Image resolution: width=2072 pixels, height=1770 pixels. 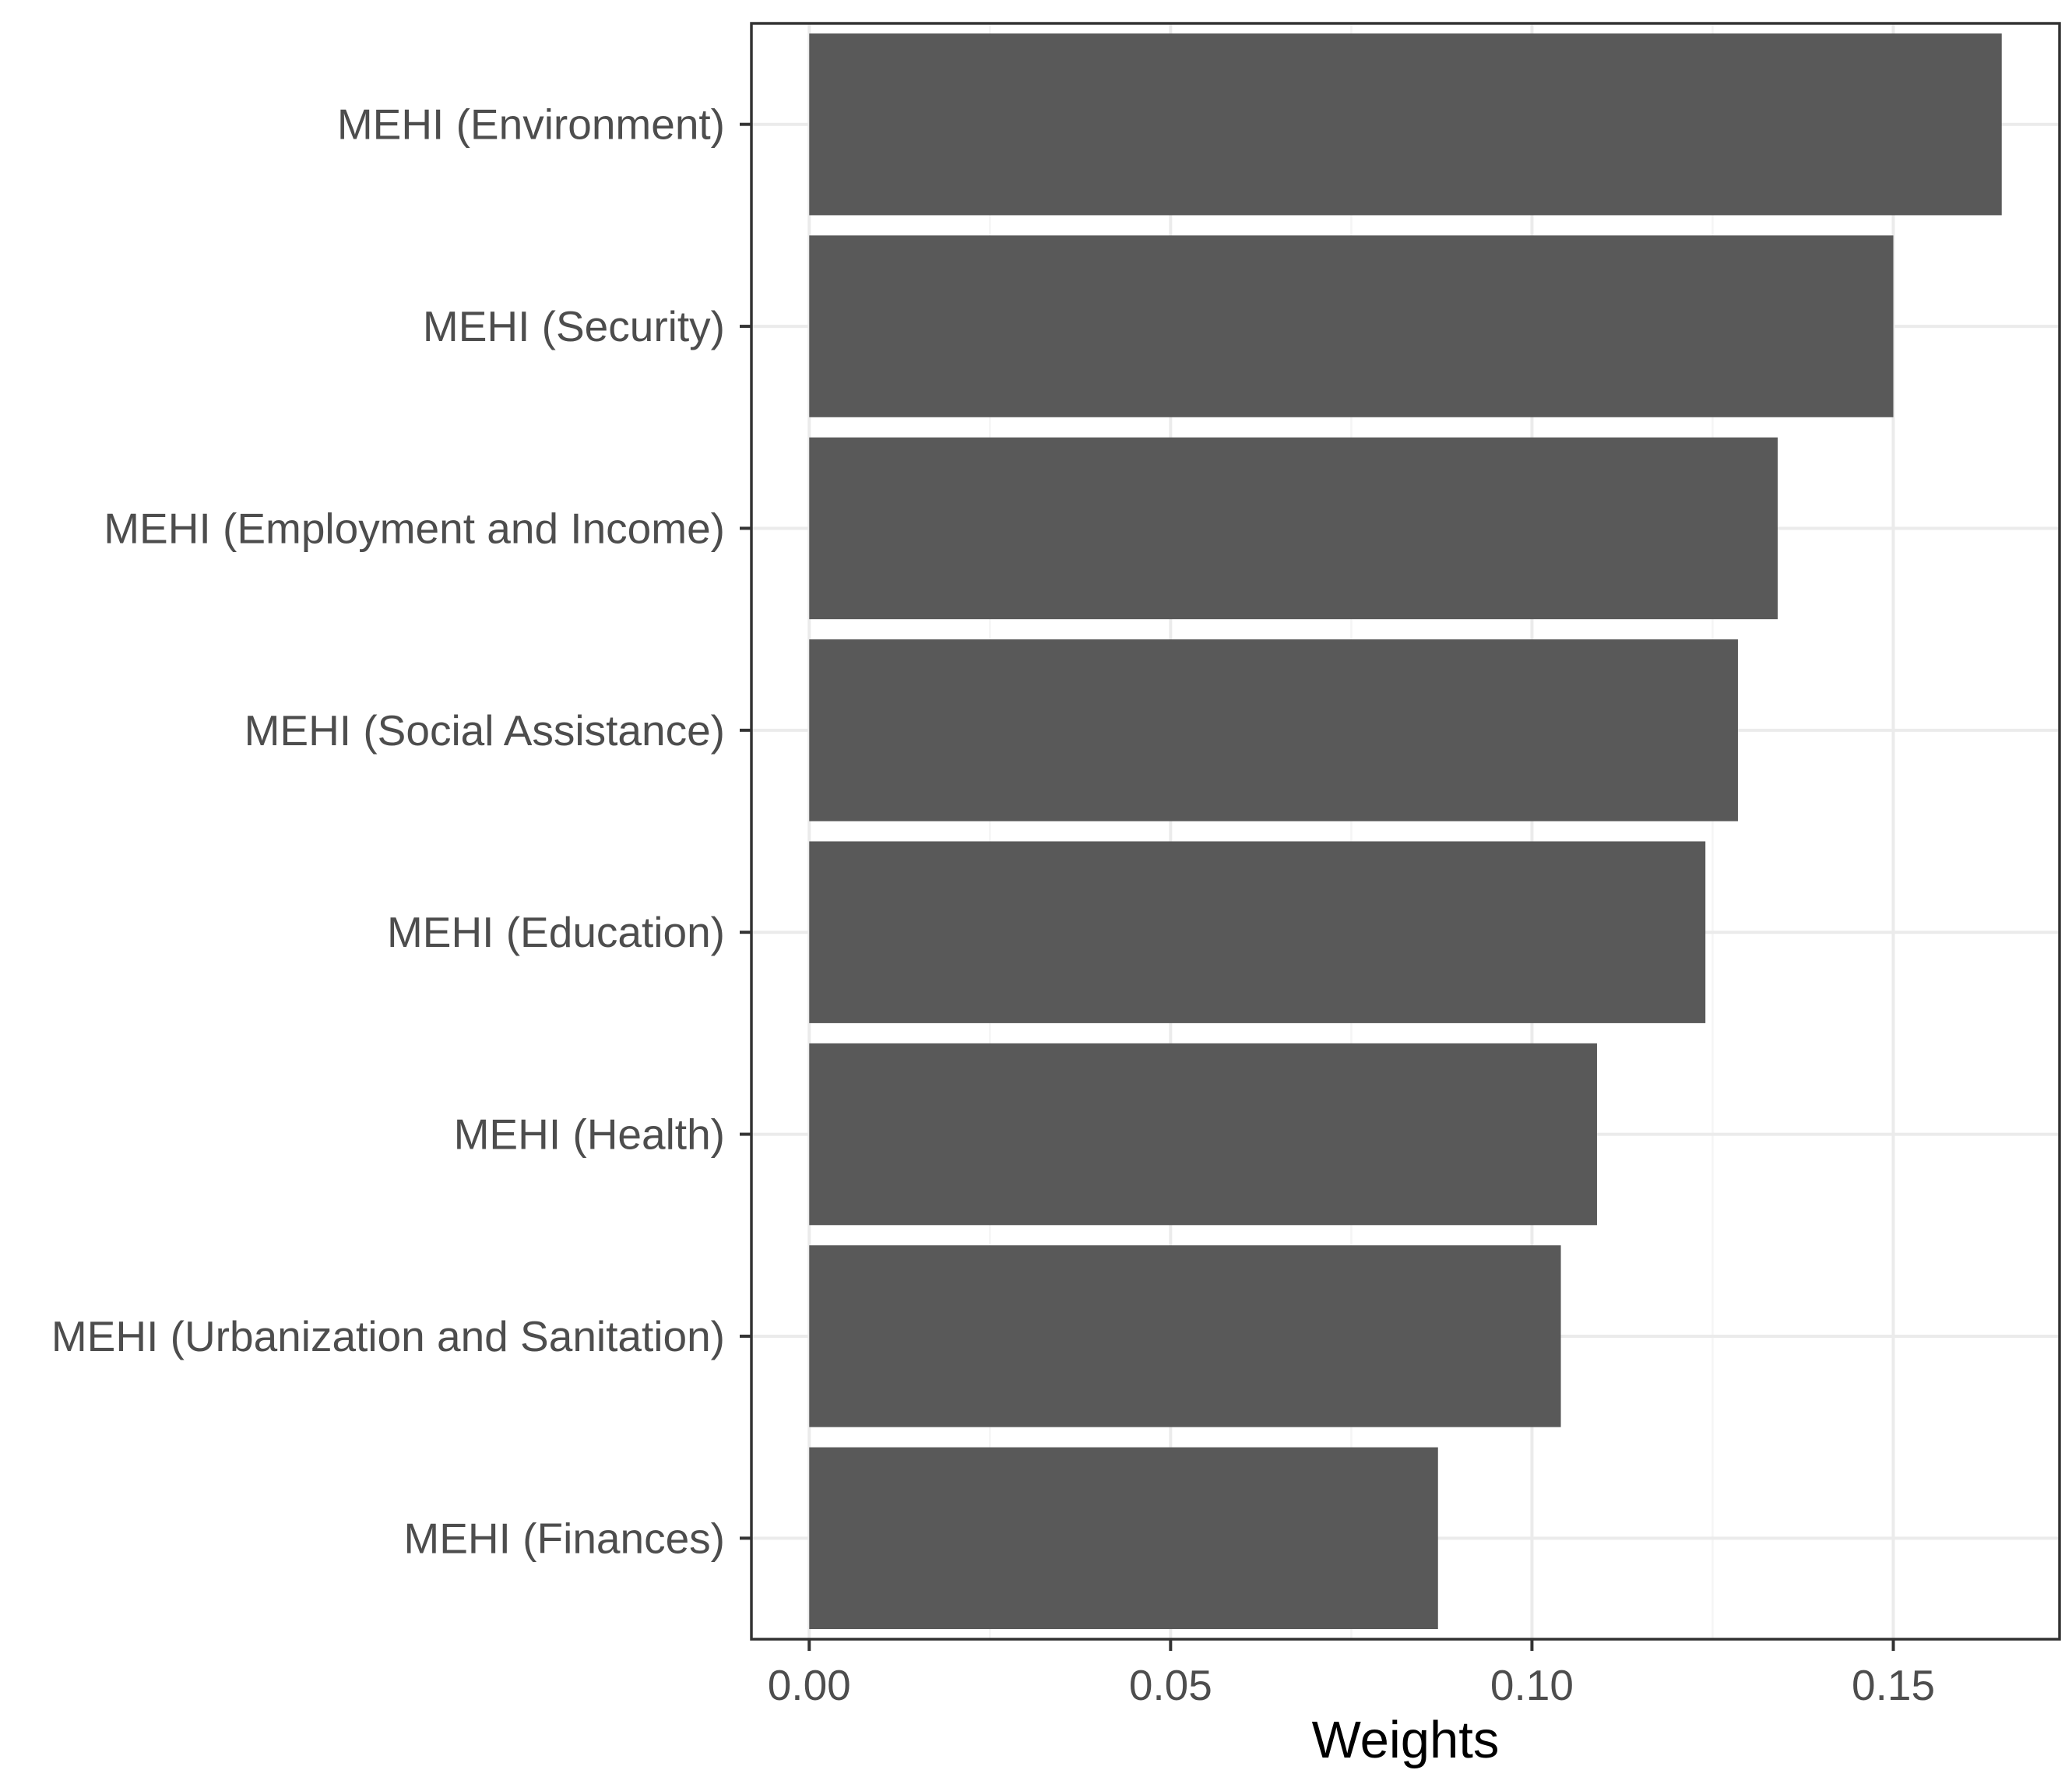 What do you see at coordinates (1406, 1740) in the screenshot?
I see `x-axis-title: Weights` at bounding box center [1406, 1740].